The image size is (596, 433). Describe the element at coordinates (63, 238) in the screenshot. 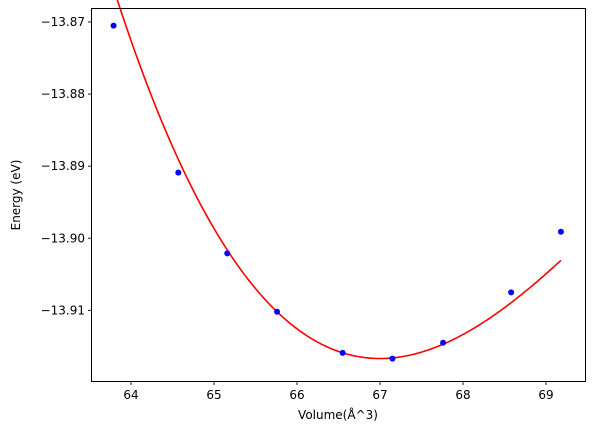

I see `y-tick-label: −13.90` at that location.